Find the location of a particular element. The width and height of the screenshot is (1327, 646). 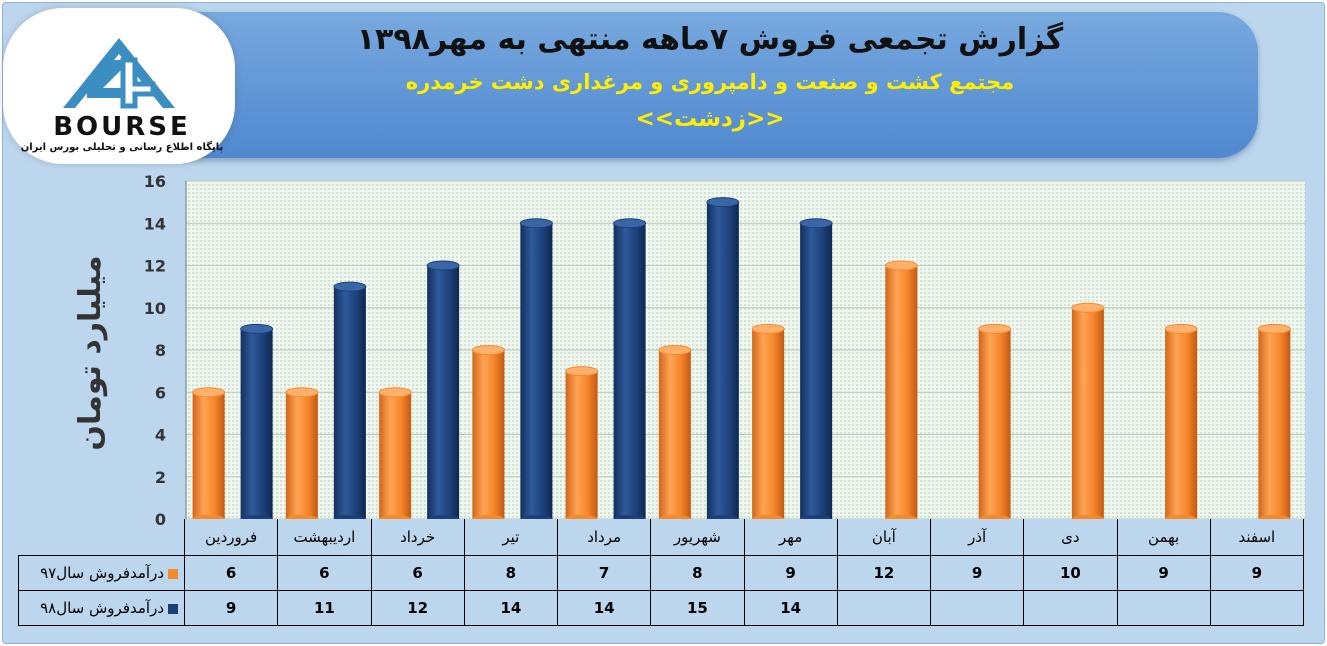

legend-label: درآمدفروش سال۹۷ is located at coordinates (102, 573).